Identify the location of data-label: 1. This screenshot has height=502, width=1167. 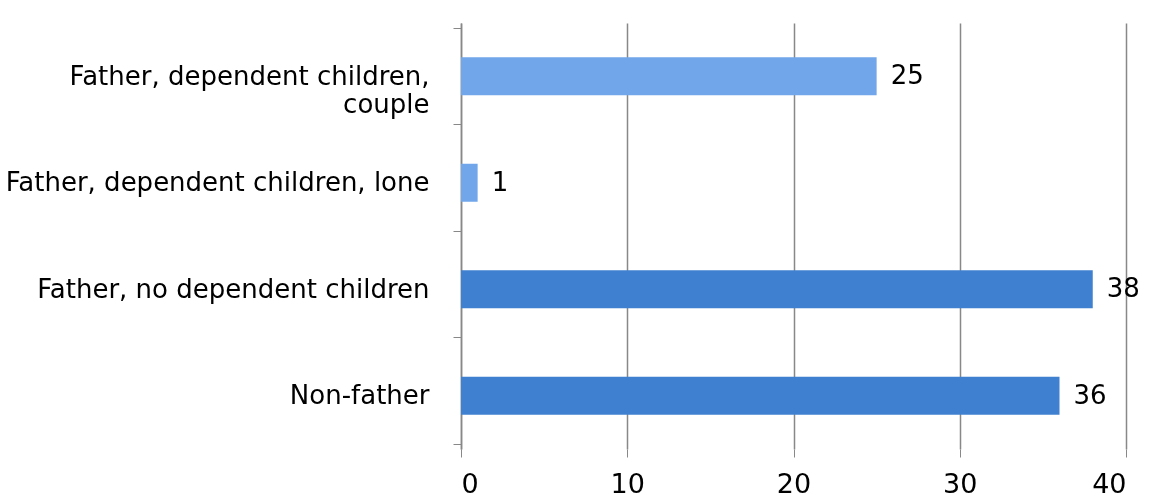
(500, 181).